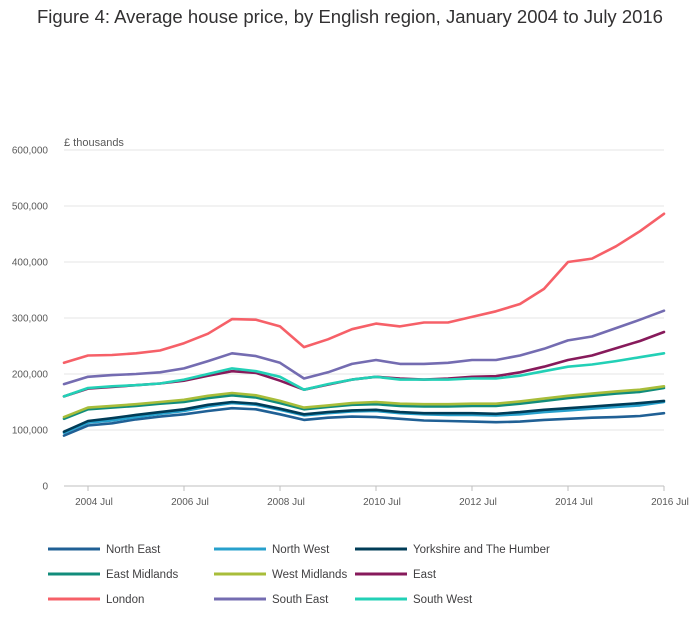 This screenshot has width=700, height=635. I want to click on y-tick-label: 200,000, so click(30, 375).